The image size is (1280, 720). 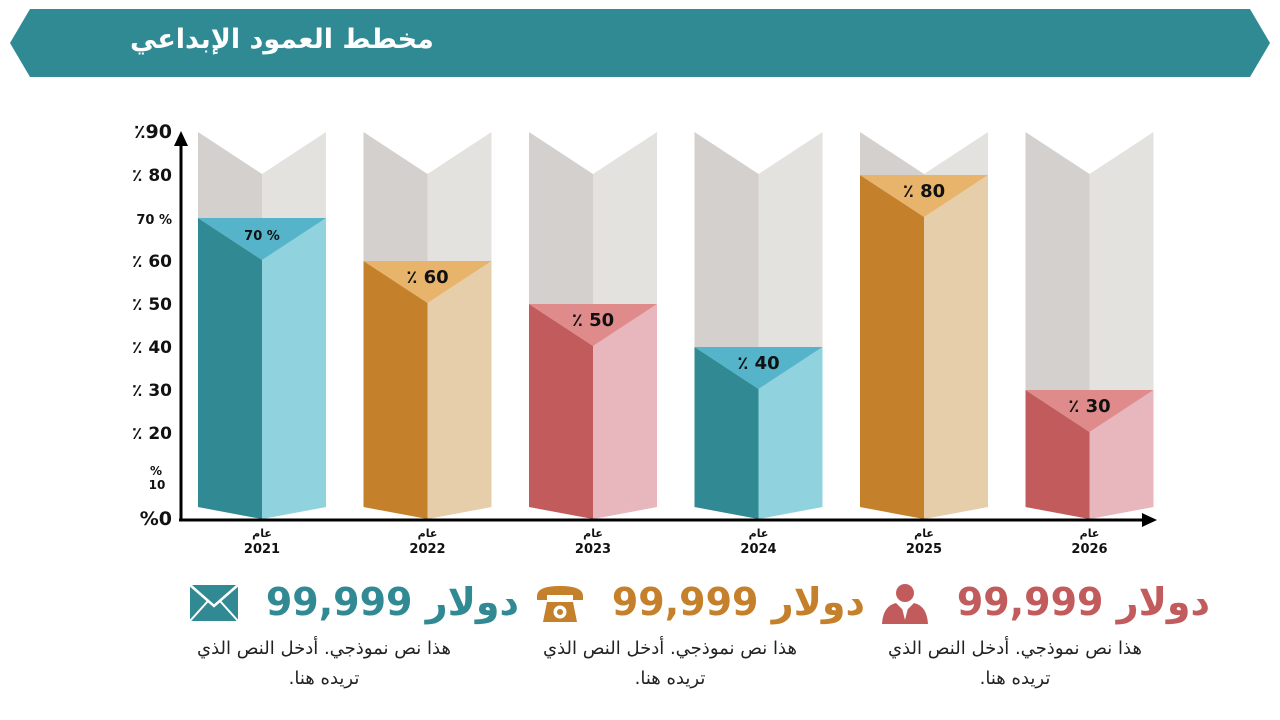 I want to click on bar-2023: ٪ 50, so click(x=593, y=325).